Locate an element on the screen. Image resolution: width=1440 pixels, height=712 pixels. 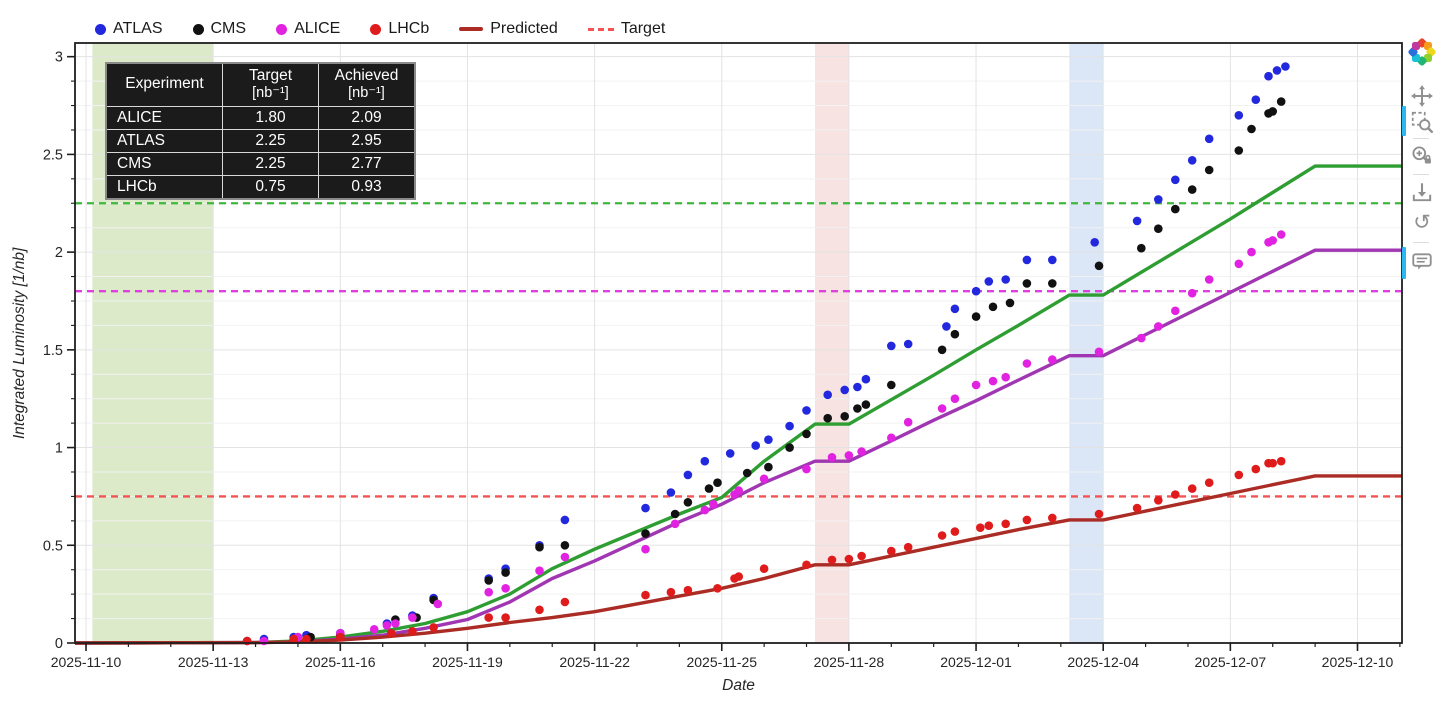
legend-label: LHCb is located at coordinates (409, 28).